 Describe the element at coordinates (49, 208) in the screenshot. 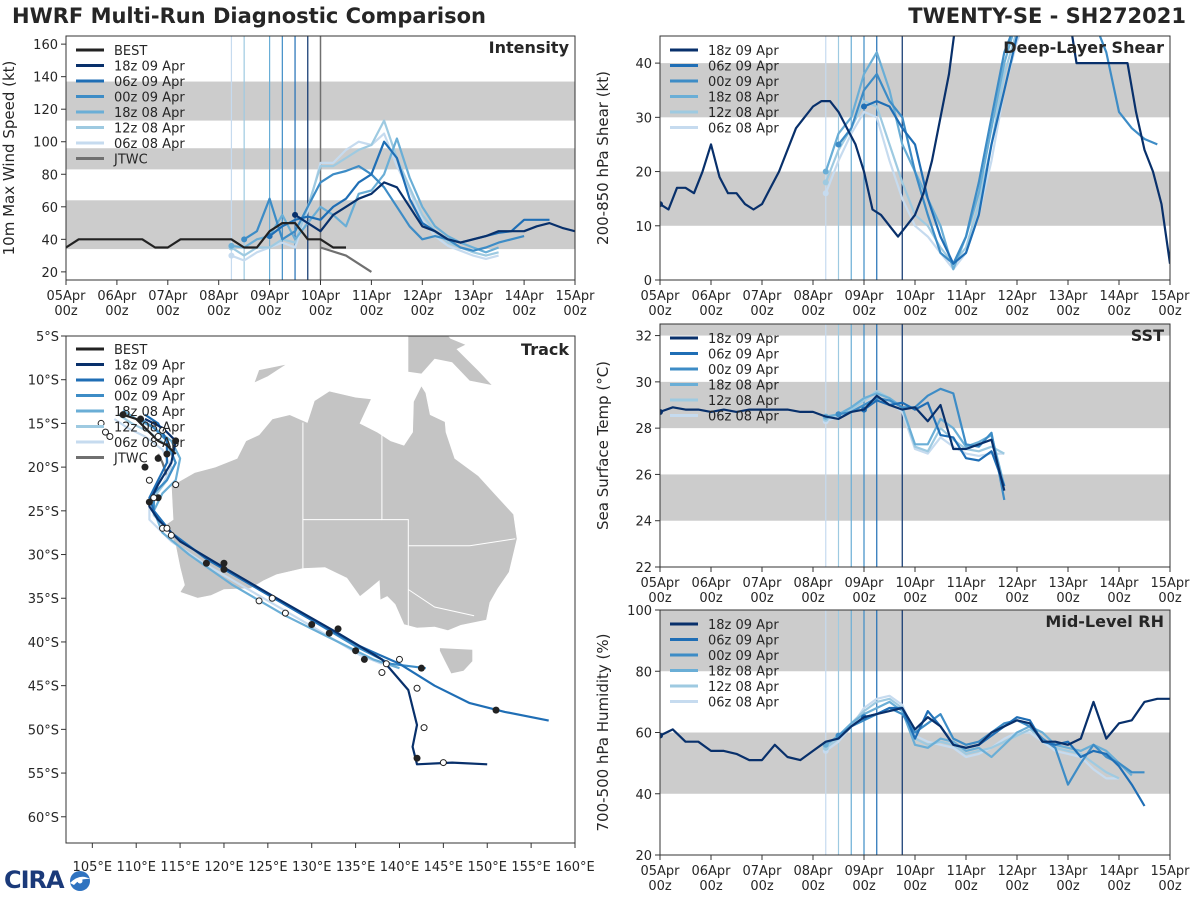

I see `intensity-ytick-label: 60` at that location.